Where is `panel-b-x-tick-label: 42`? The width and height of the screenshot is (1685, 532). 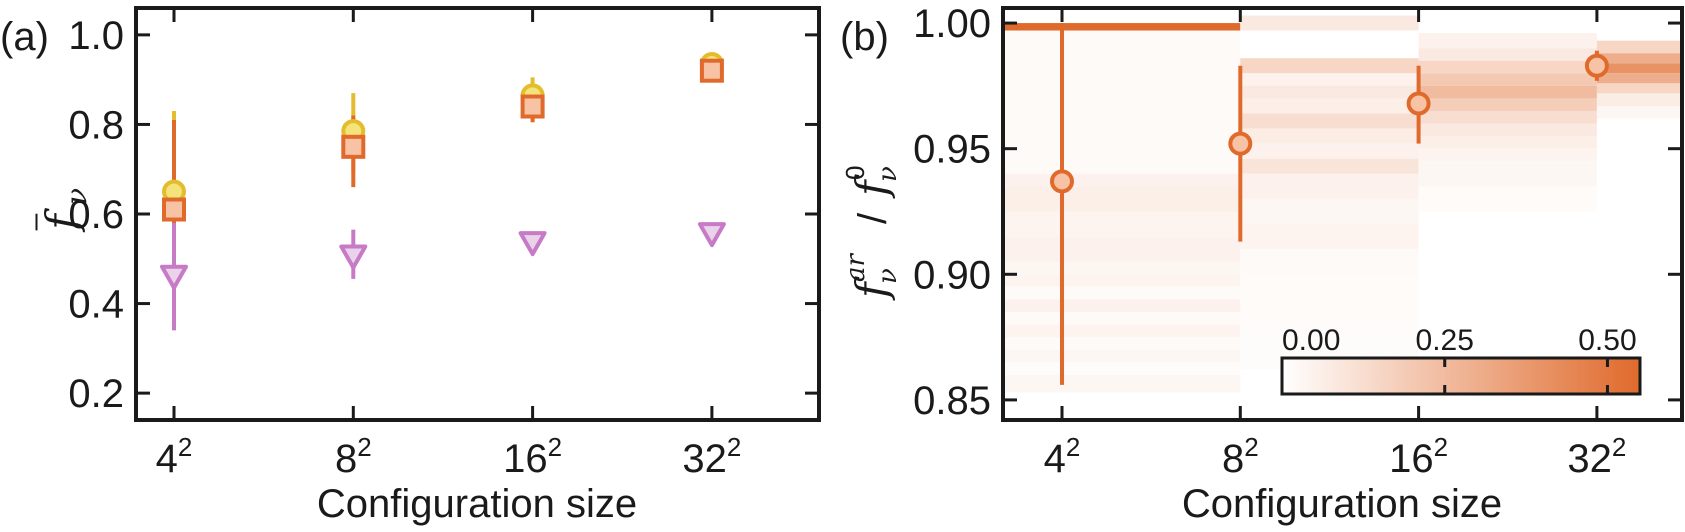 panel-b-x-tick-label: 42 is located at coordinates (1062, 456).